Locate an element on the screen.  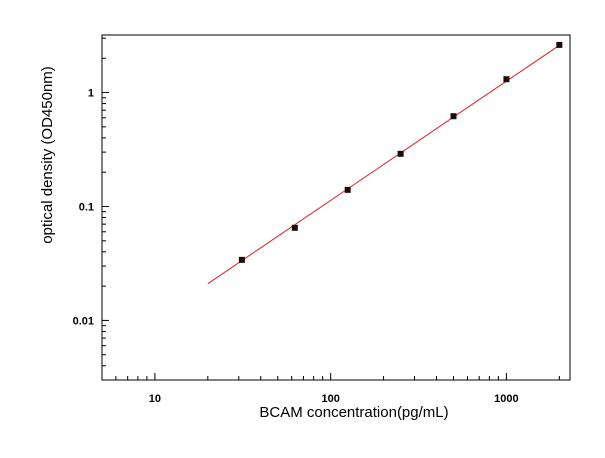
y-tick-label: 0.01 is located at coordinates (83, 321).